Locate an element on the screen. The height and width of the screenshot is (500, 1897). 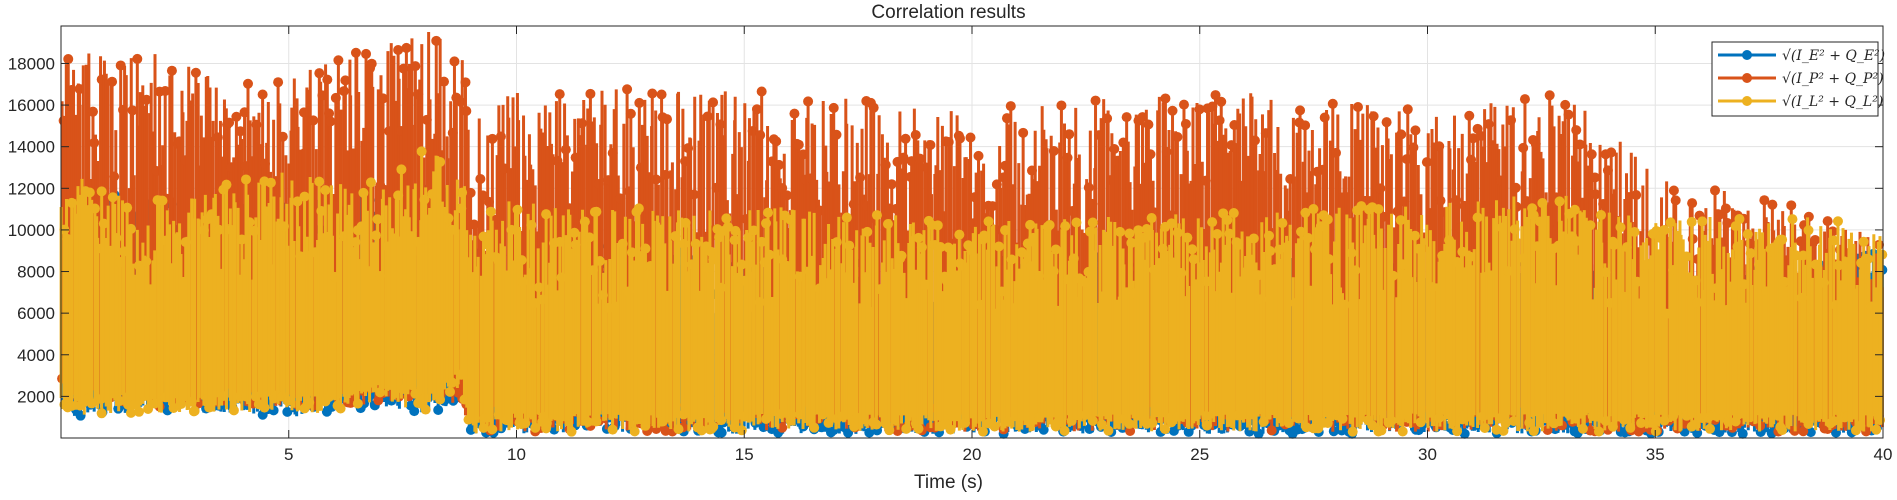
x-tick-label: 10 is located at coordinates (516, 454).